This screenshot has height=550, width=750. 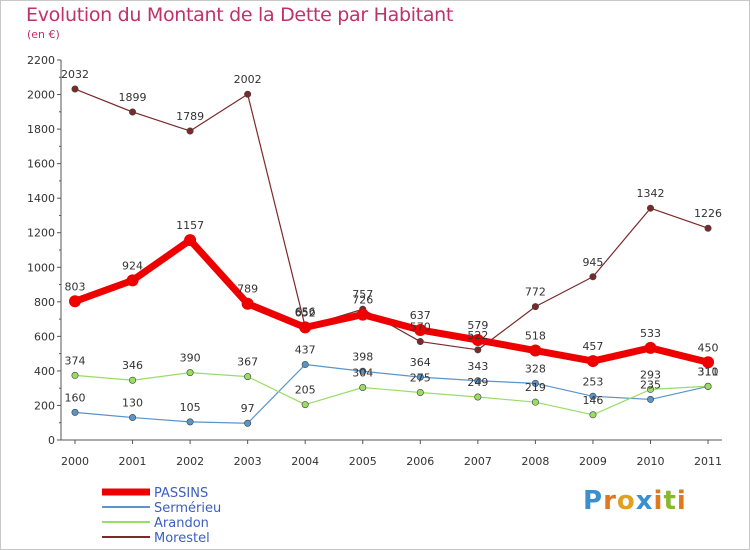 I want to click on data-label: 803, so click(x=75, y=286).